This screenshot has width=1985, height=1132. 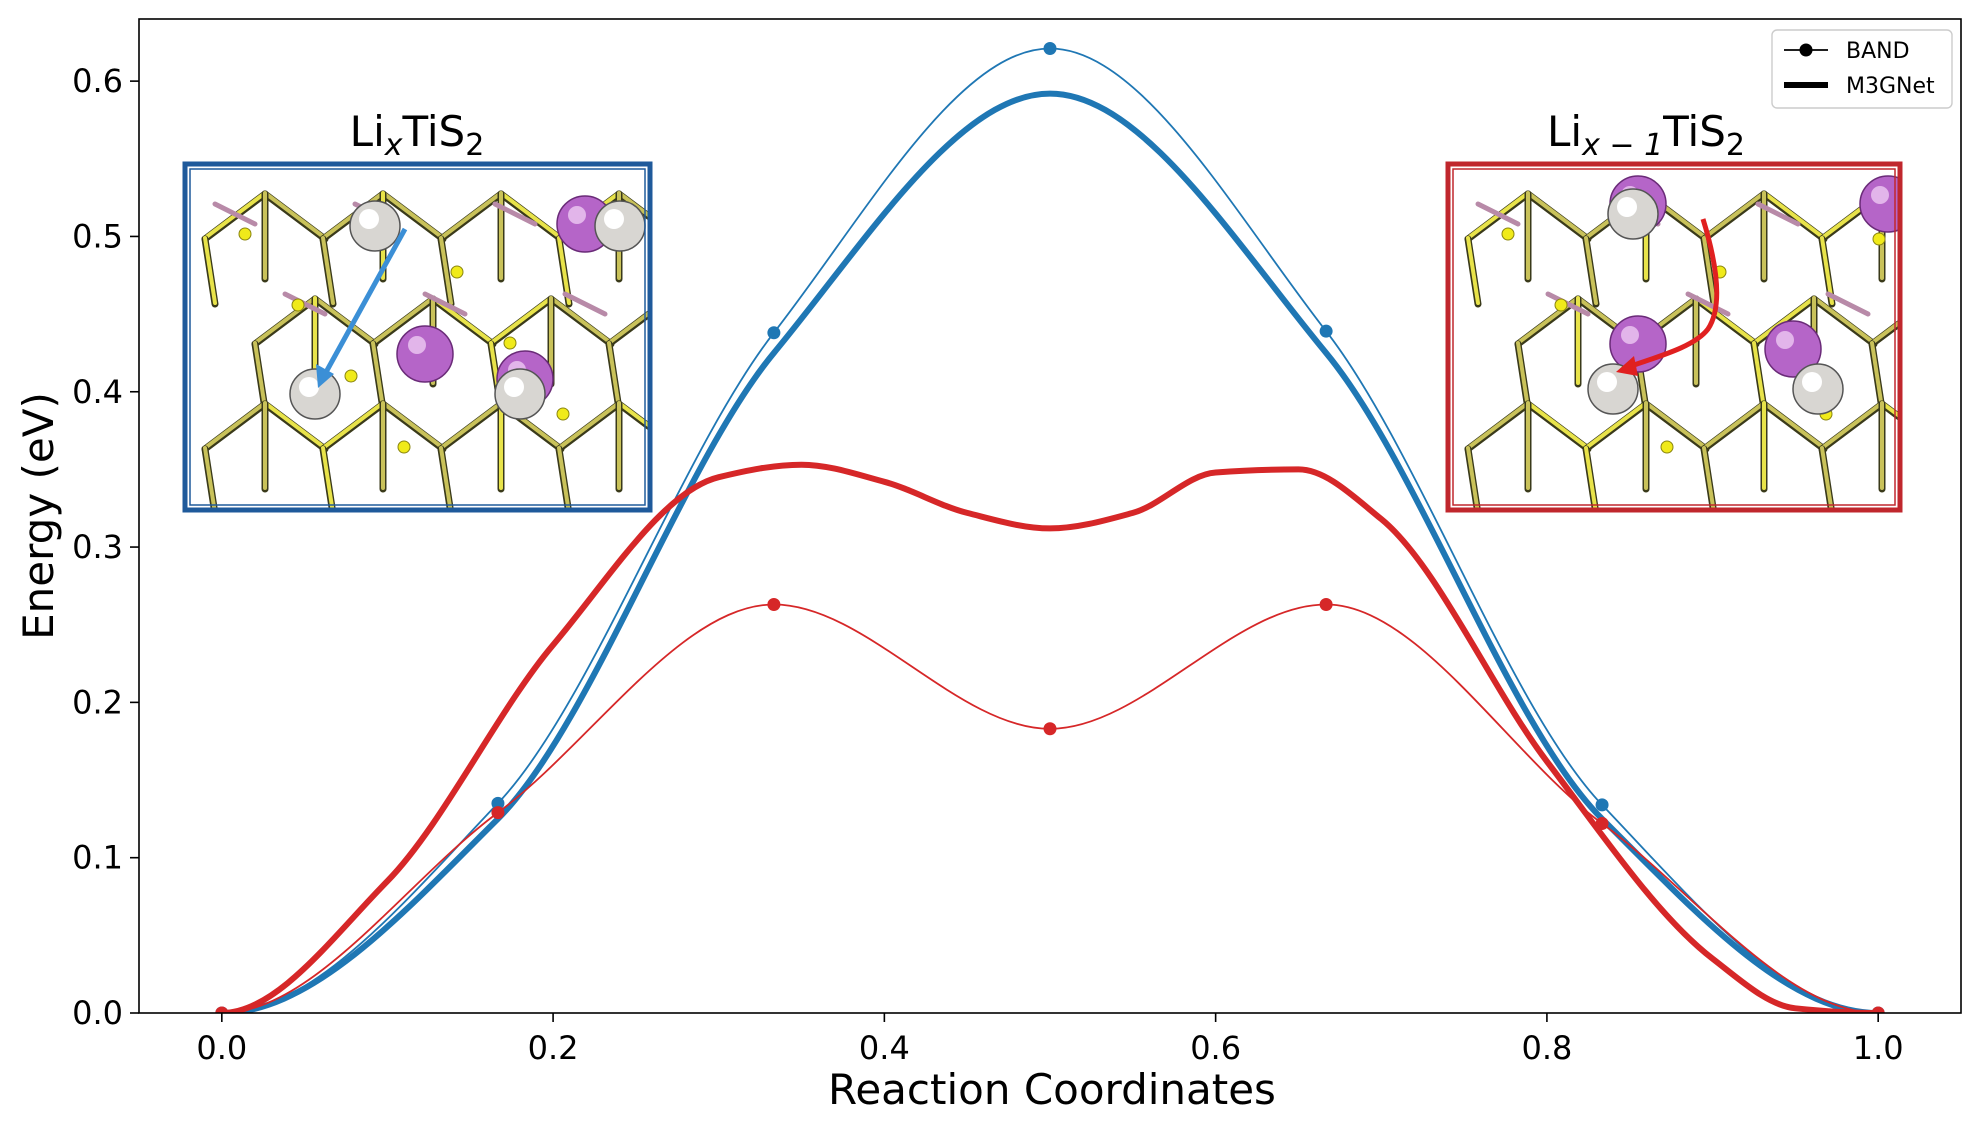 I want to click on inset-title: Lix − 1TiS2, so click(x=1646, y=135).